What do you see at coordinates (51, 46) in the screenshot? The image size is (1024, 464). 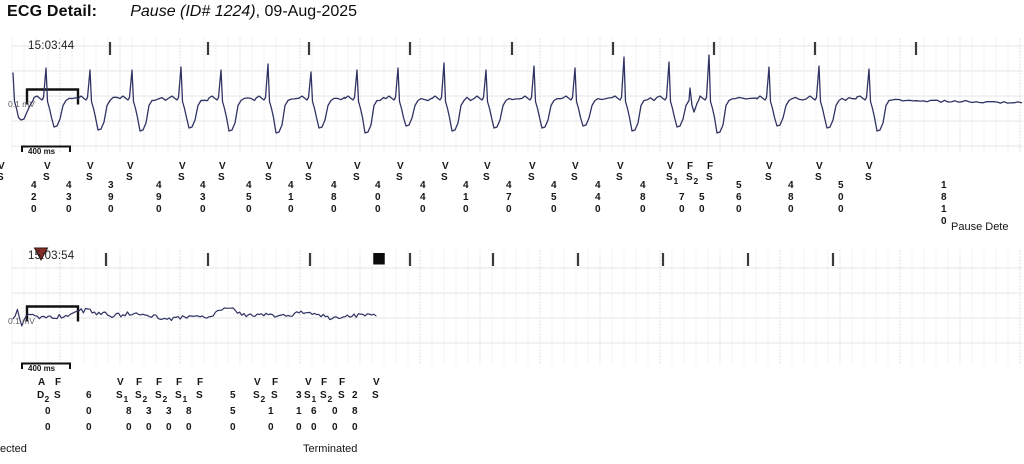 I see `strip1-timestamp: 15:03:44` at bounding box center [51, 46].